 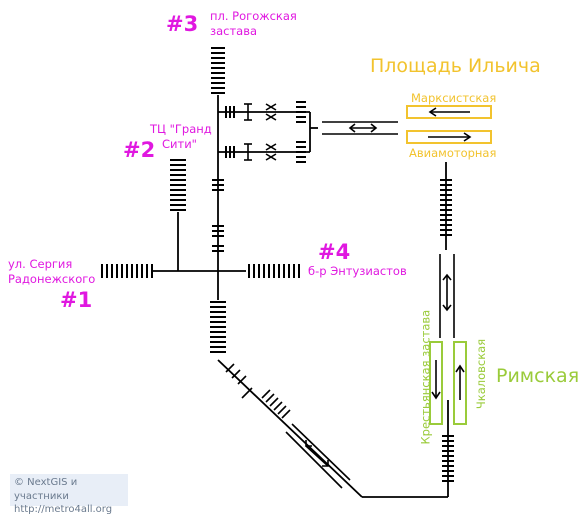 I want to click on diagonal-path, so click(x=290, y=428).